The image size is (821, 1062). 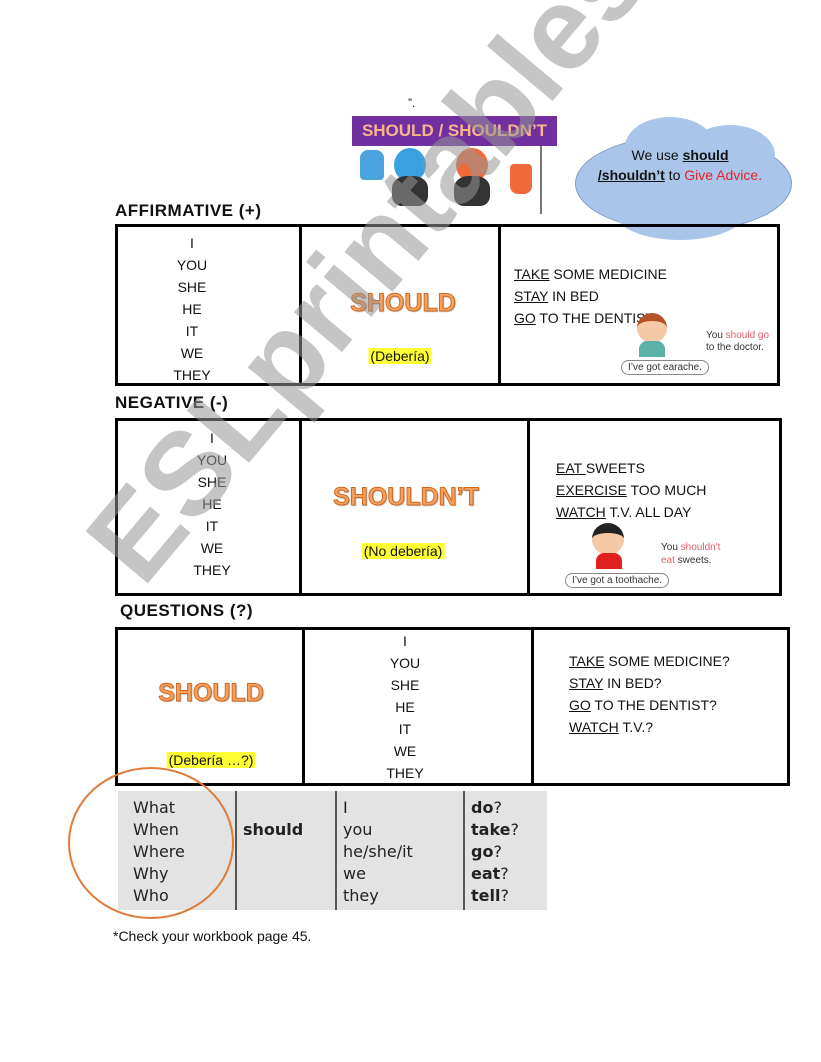 What do you see at coordinates (187, 610) in the screenshot?
I see `questions-heading: QUESTIONS (?)` at bounding box center [187, 610].